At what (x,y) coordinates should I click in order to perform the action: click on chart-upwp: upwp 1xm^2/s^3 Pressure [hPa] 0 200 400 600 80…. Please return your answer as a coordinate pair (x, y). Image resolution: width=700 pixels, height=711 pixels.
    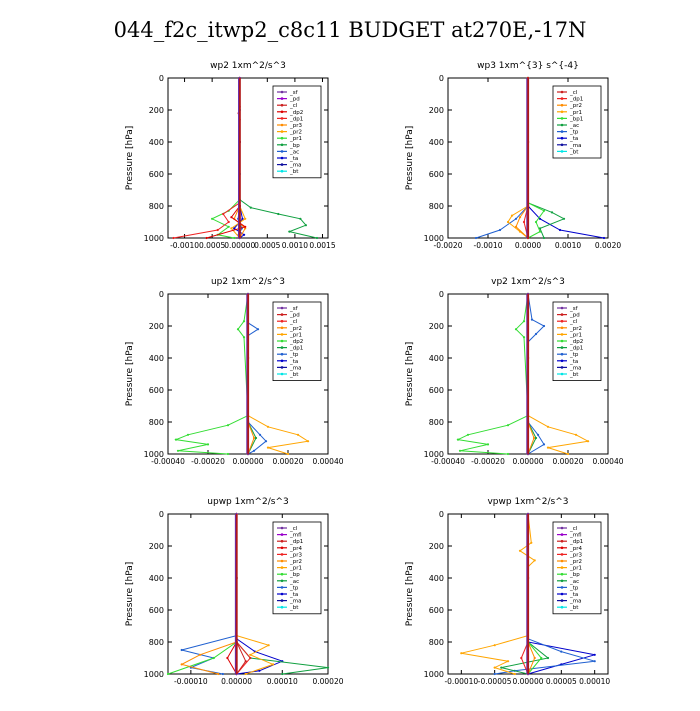
    Looking at the image, I should click on (234, 591).